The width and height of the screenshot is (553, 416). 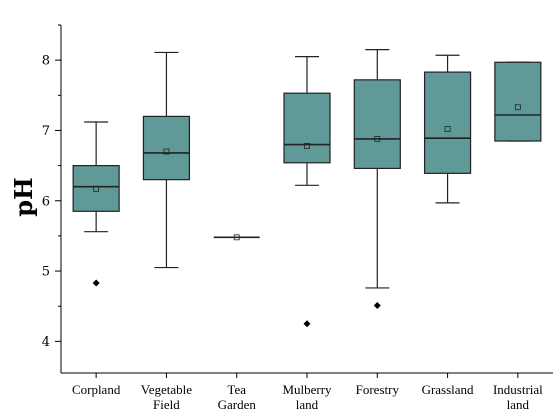 I want to click on x-tick-label: Grassland, so click(x=448, y=389).